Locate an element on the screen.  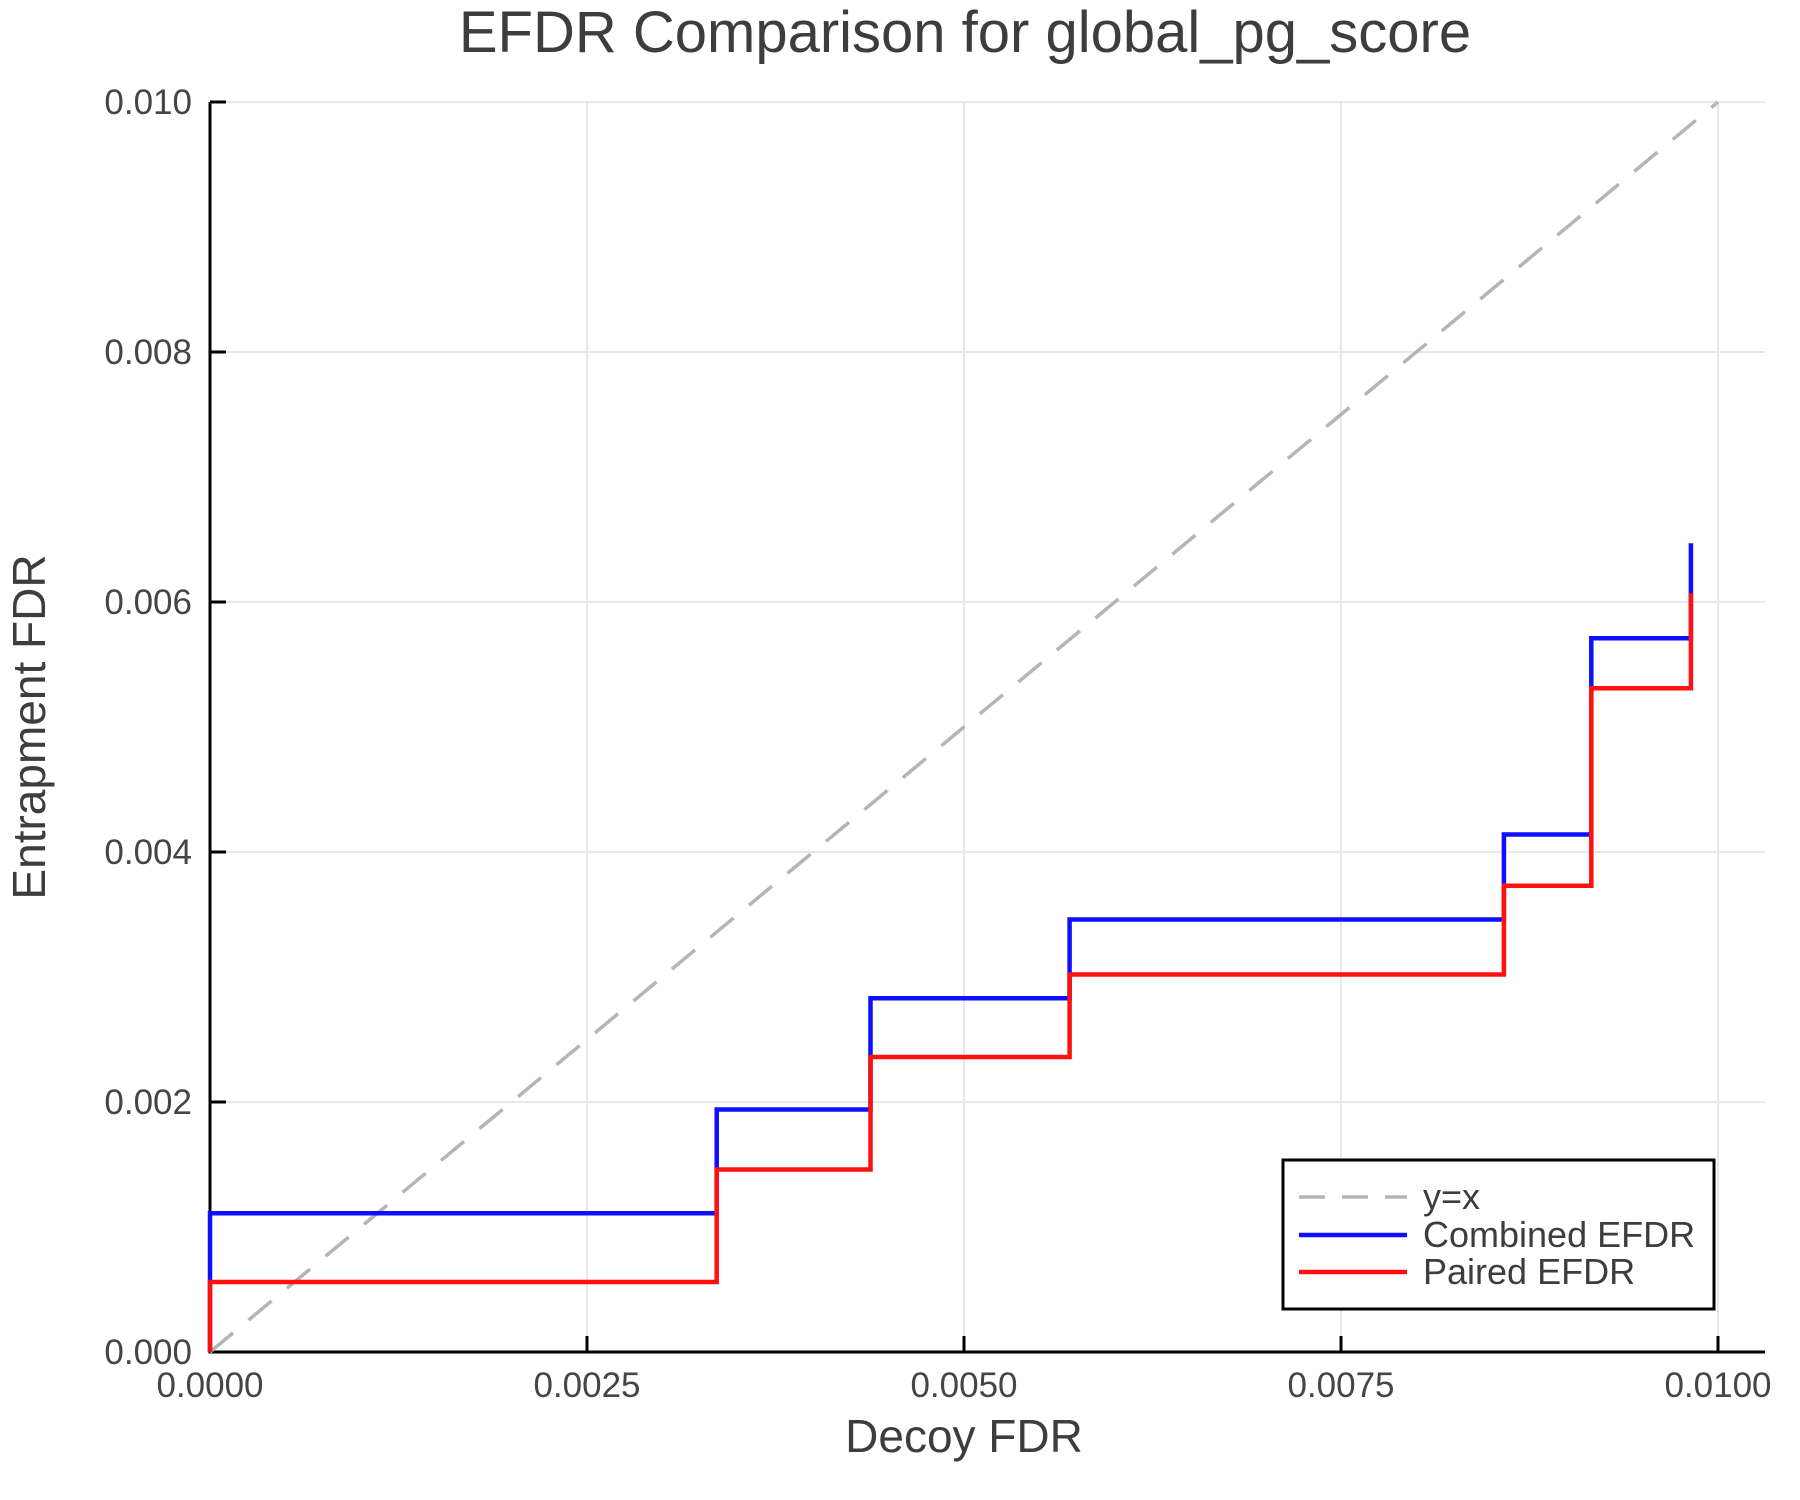
legend-label-paired-efdr: Paired EFDR is located at coordinates (1529, 1271).